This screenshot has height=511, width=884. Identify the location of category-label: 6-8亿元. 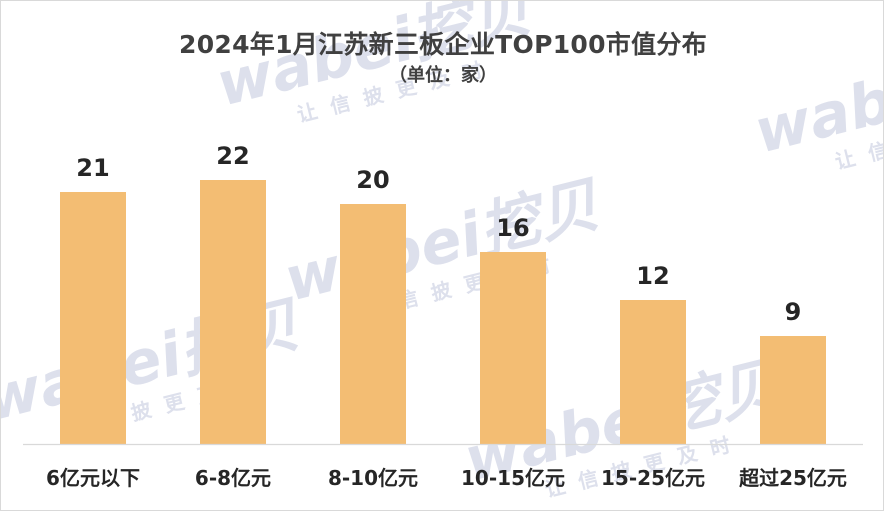
(233, 478).